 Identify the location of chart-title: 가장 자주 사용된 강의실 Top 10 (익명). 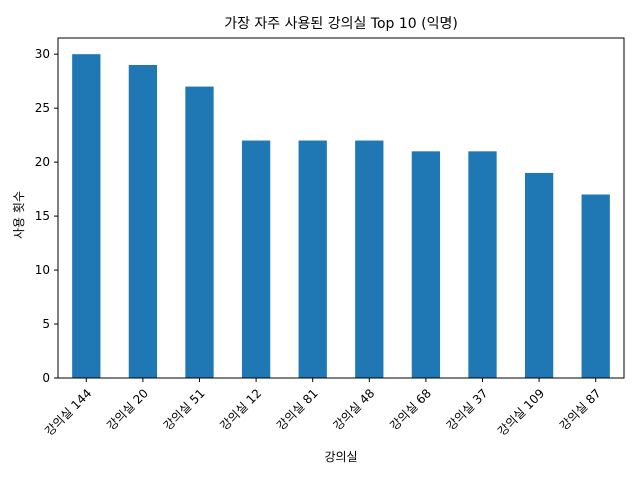
(341, 24).